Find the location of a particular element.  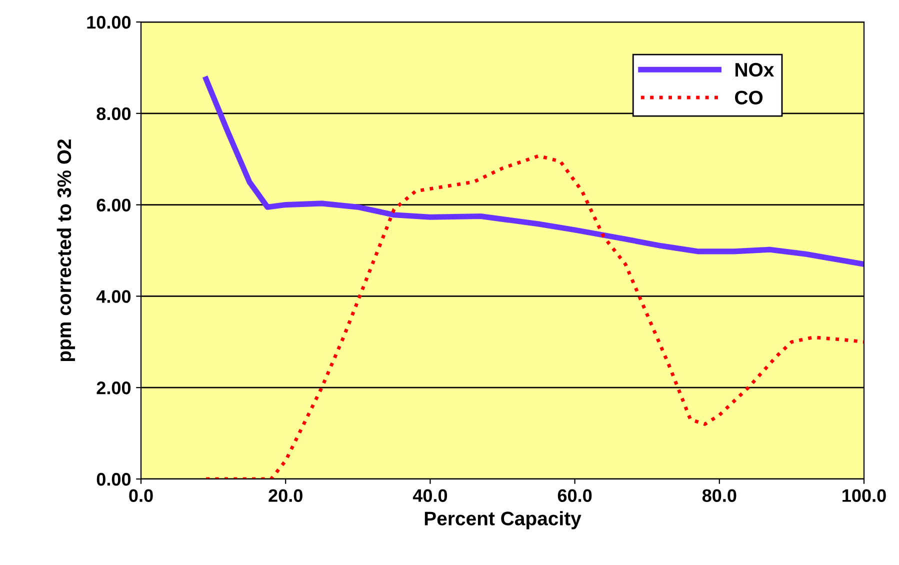

y-tick-label: 8.00 is located at coordinates (113, 113).